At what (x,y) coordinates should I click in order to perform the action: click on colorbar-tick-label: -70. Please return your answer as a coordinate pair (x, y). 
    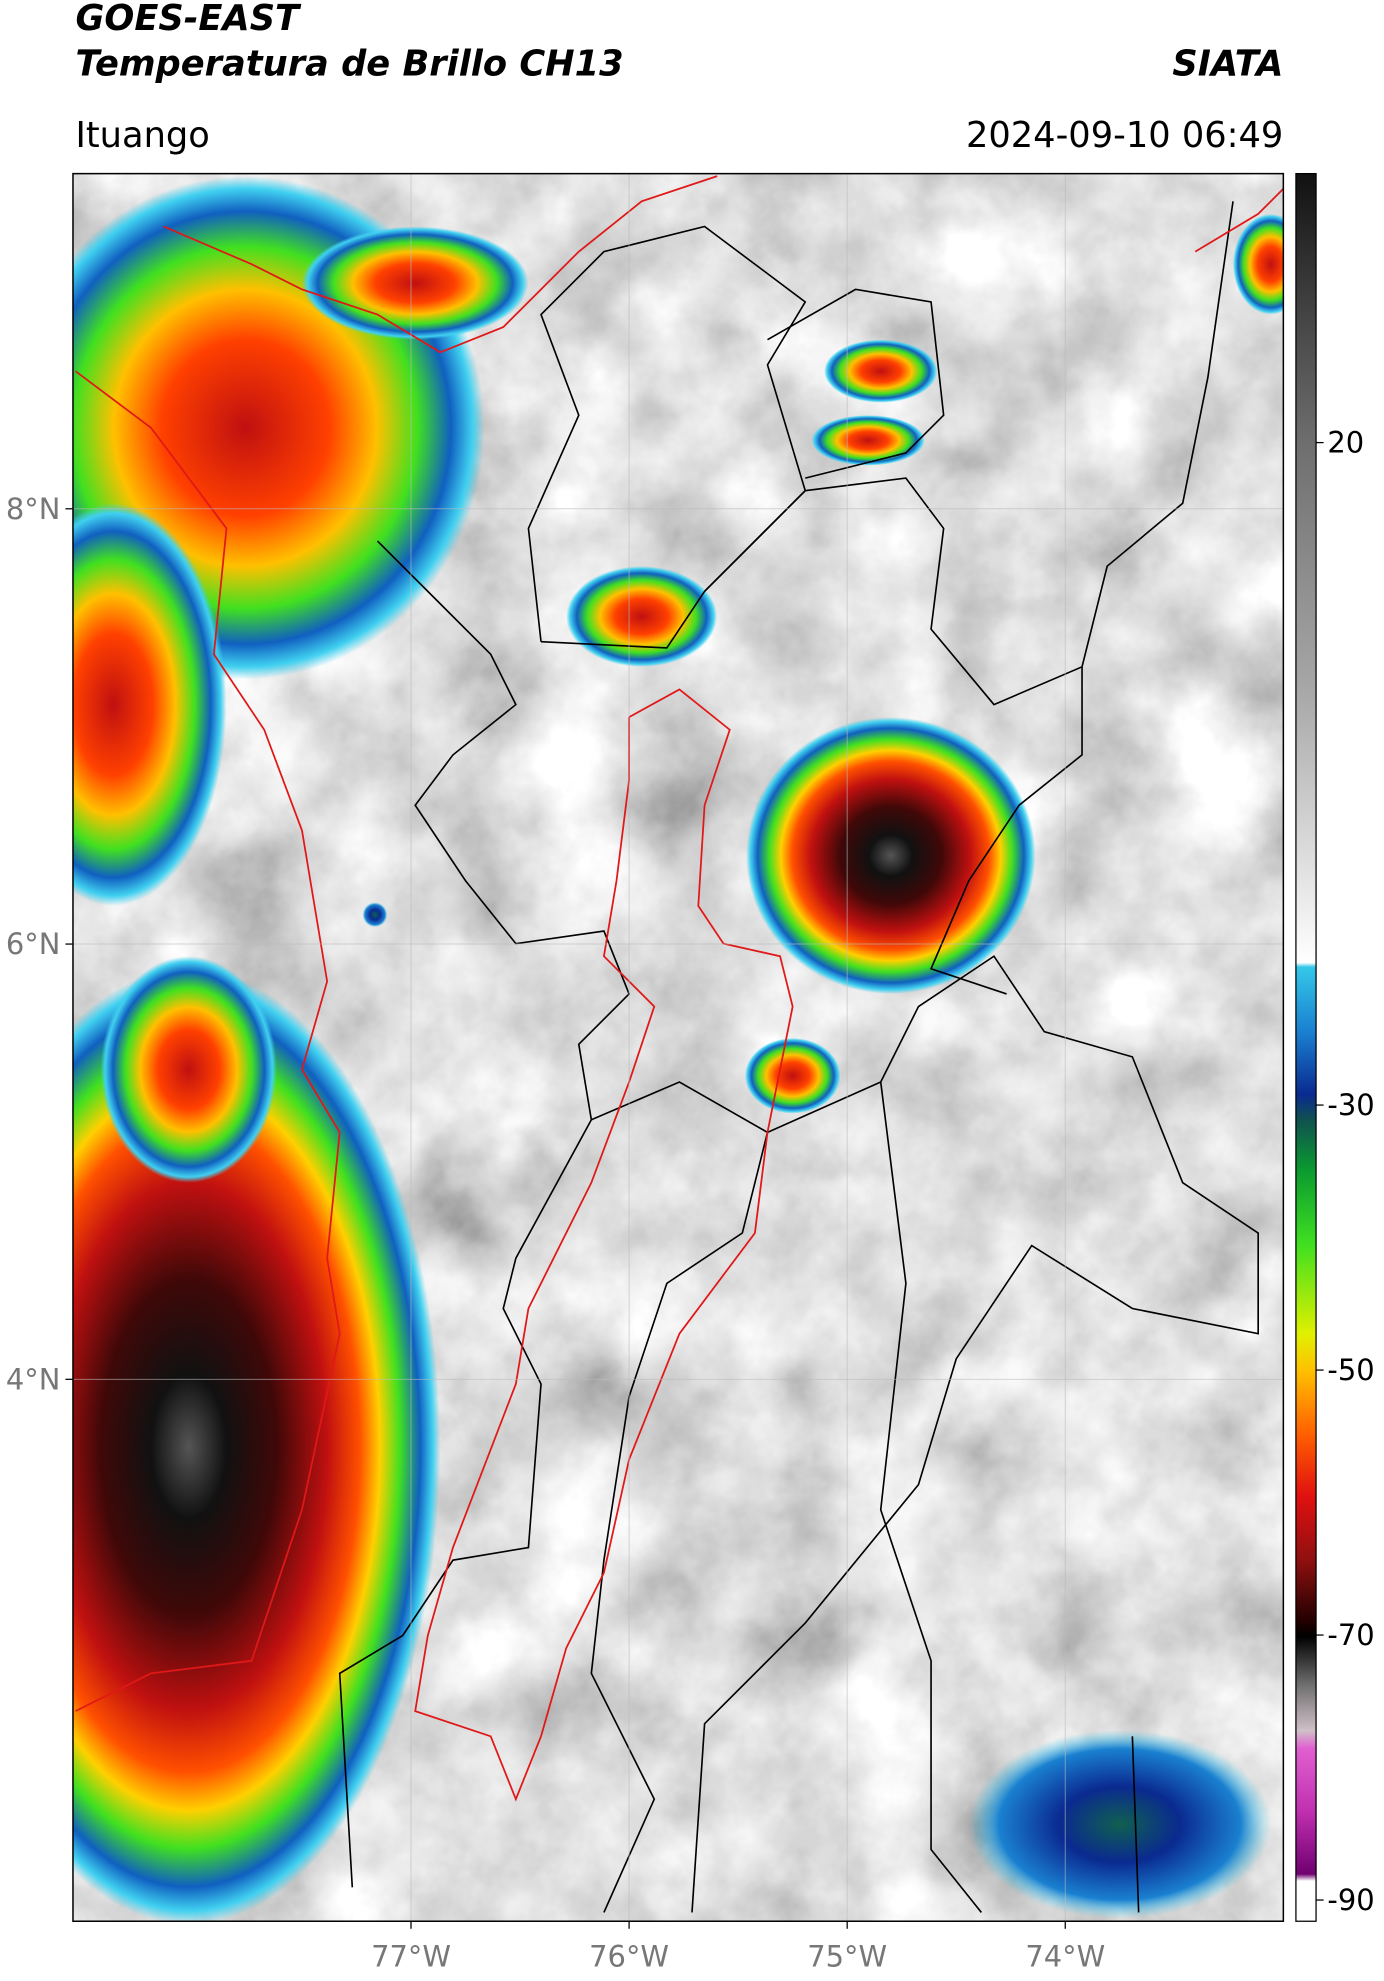
    Looking at the image, I should click on (1350, 1635).